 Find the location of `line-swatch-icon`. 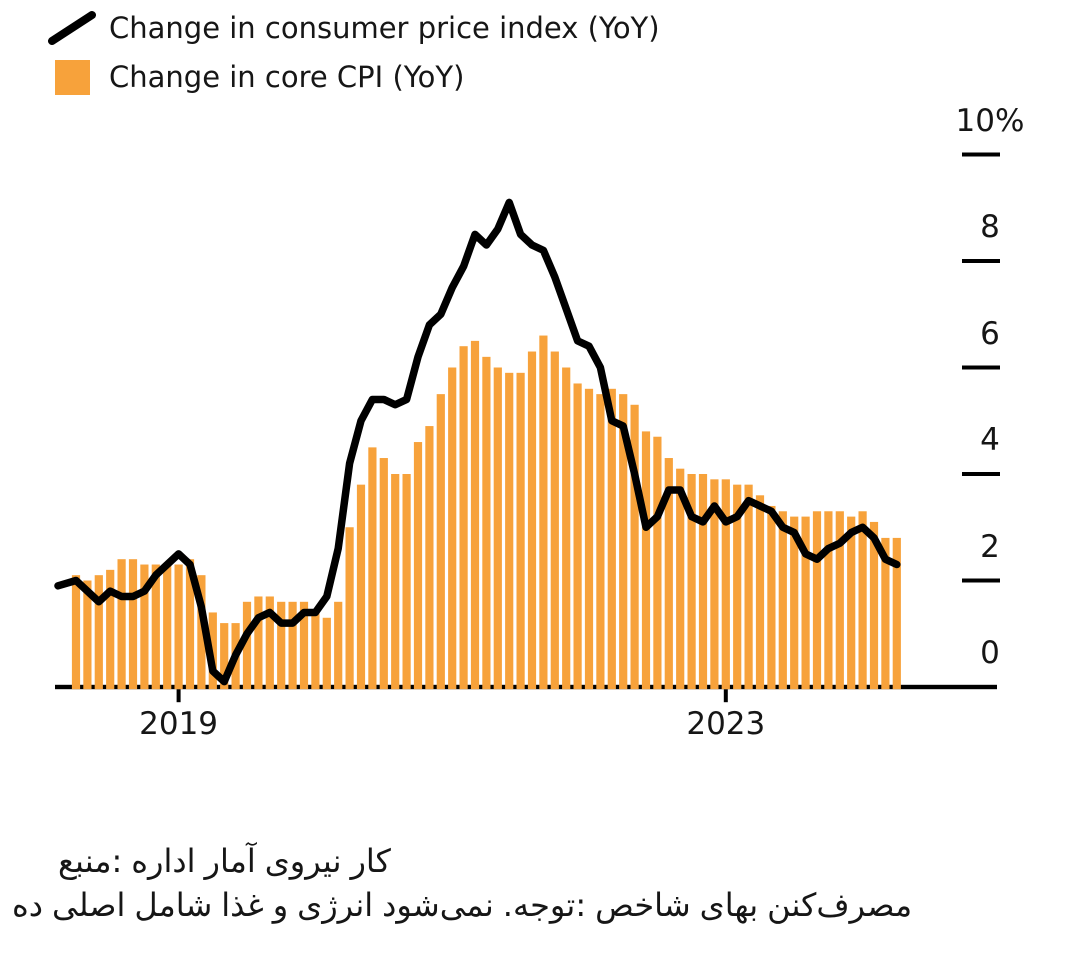

line-swatch-icon is located at coordinates (72, 28).